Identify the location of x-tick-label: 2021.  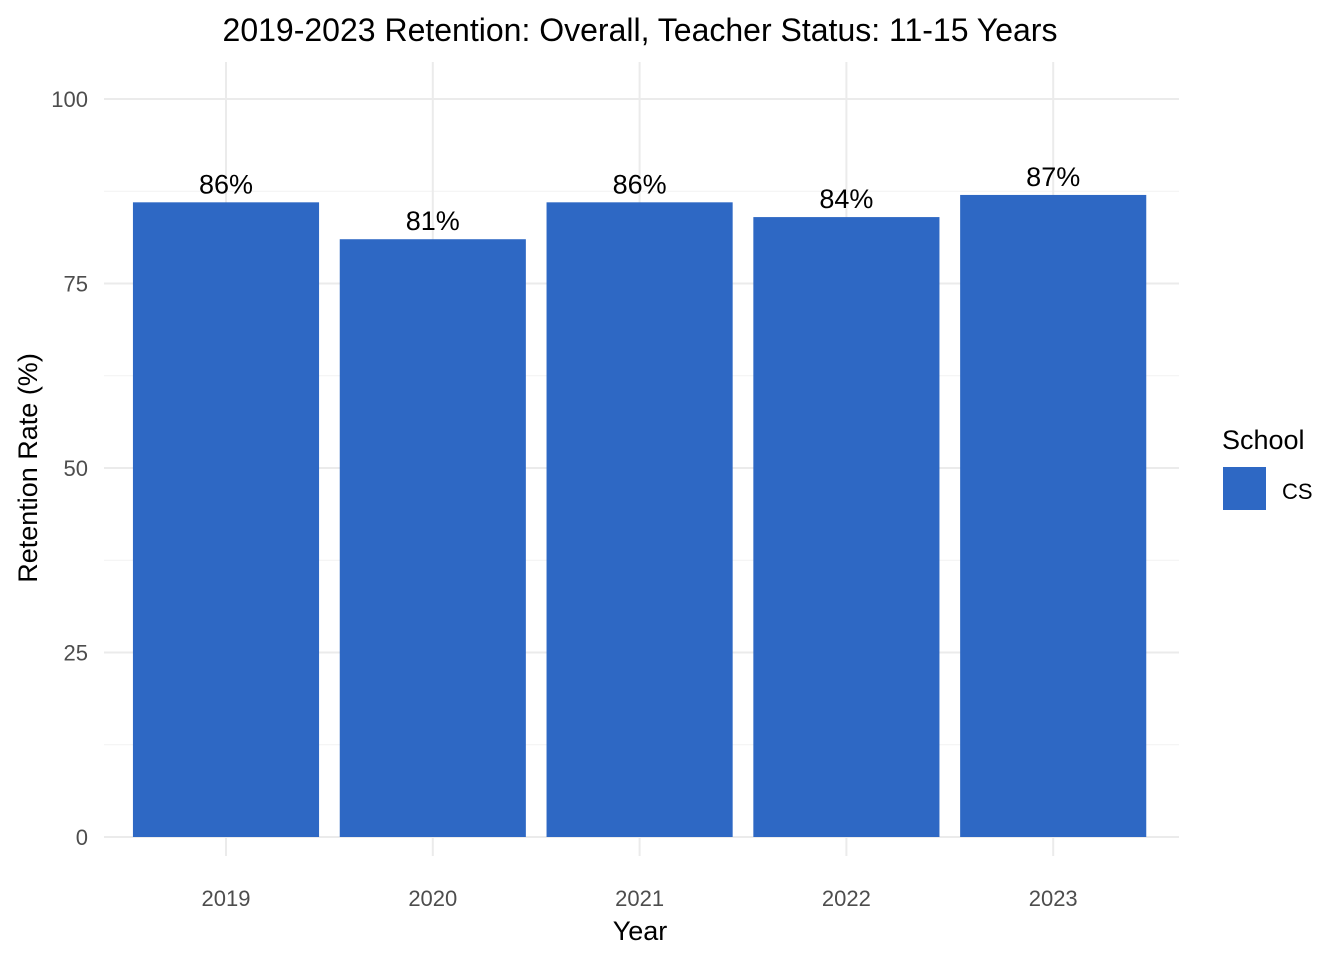
(639, 898).